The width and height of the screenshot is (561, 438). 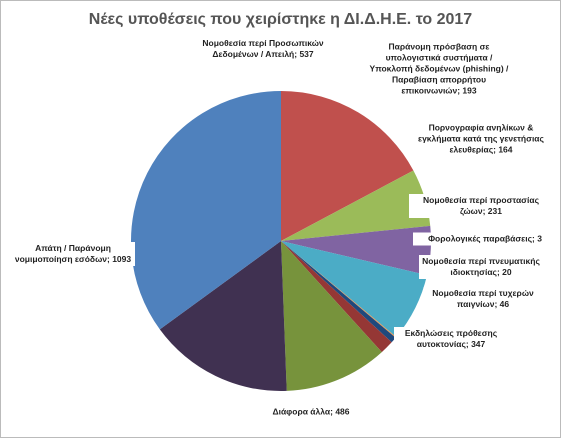 I want to click on label-category: Απάτη / Παράνομη νομιμοποίηση εσόδων, so click(x=62, y=253).